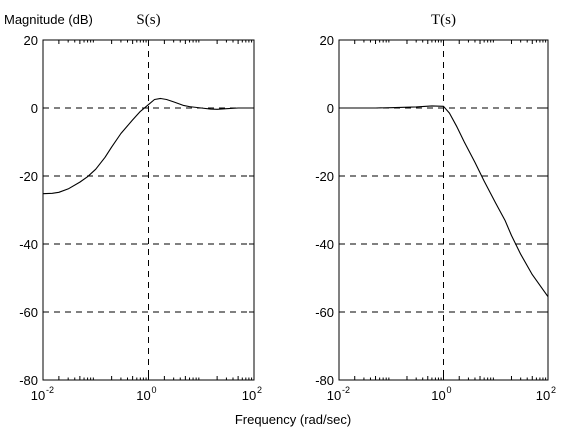 The width and height of the screenshot is (565, 429). Describe the element at coordinates (148, 20) in the screenshot. I see `chart-title-s: S(s)` at that location.